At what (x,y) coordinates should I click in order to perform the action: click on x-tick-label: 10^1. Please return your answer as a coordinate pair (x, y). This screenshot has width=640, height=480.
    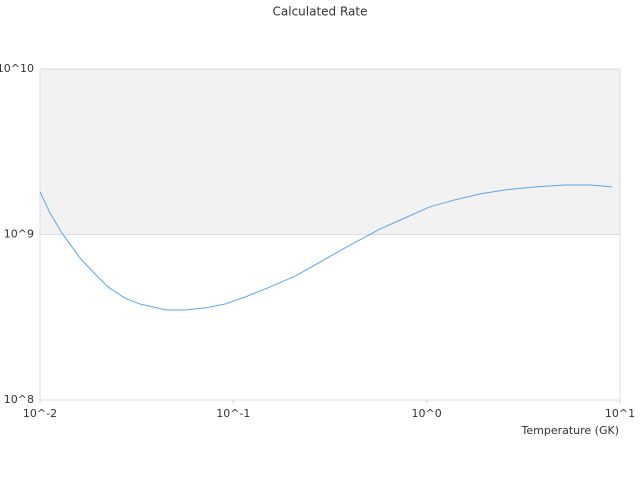
    Looking at the image, I should click on (620, 413).